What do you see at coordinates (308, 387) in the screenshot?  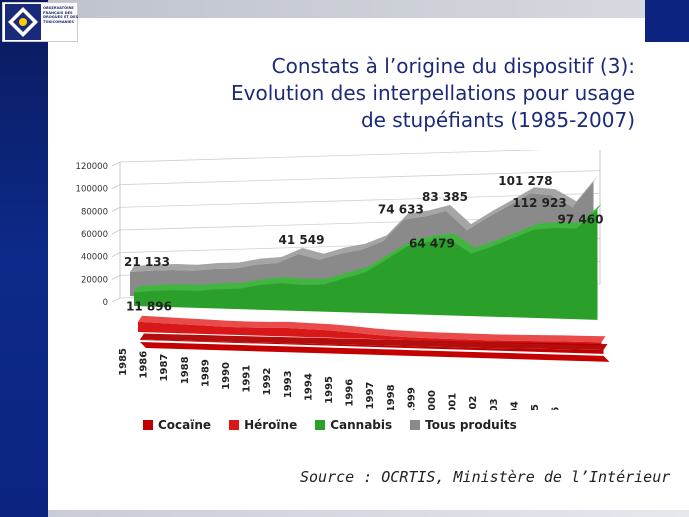 I see `x-tick-label: 1994` at bounding box center [308, 387].